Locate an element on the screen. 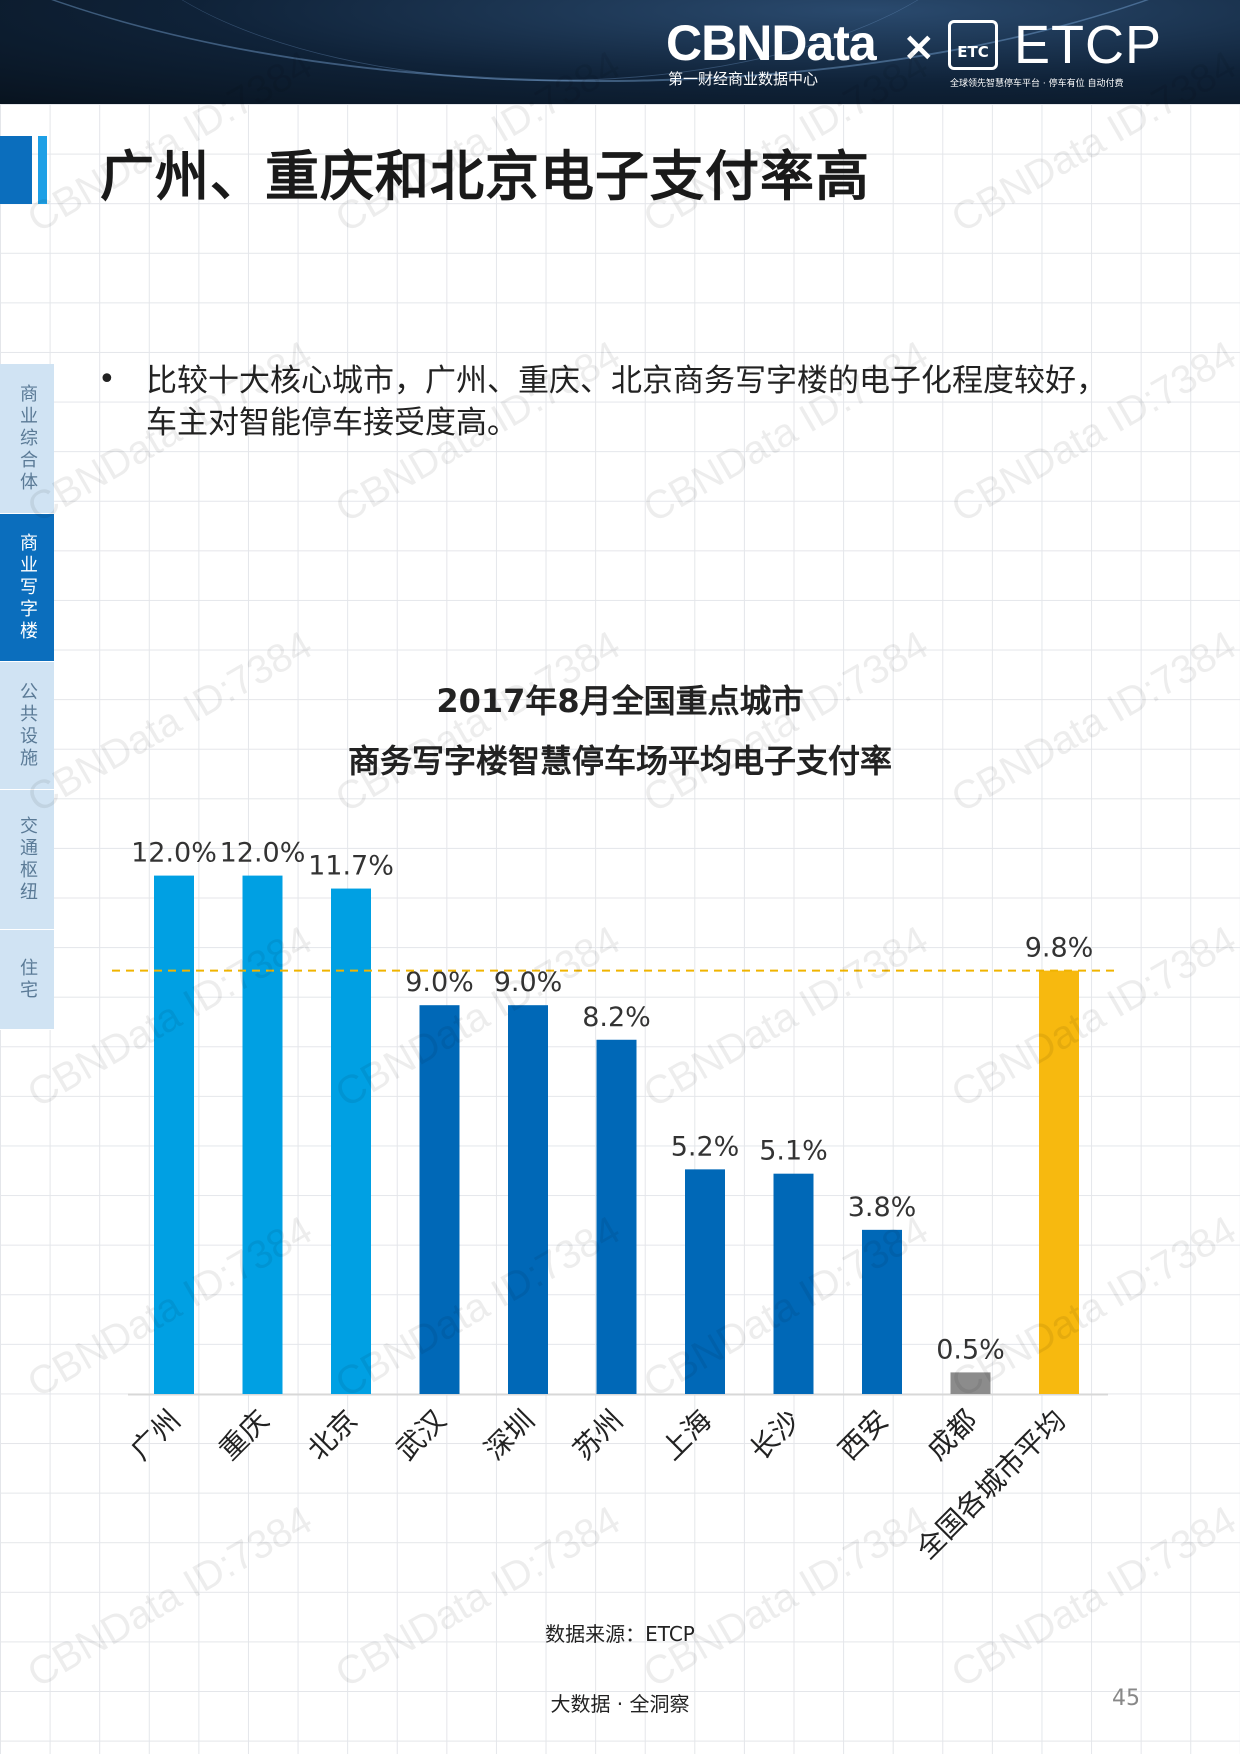 The width and height of the screenshot is (1240, 1754). title-accent-bar-thin is located at coordinates (42, 170).